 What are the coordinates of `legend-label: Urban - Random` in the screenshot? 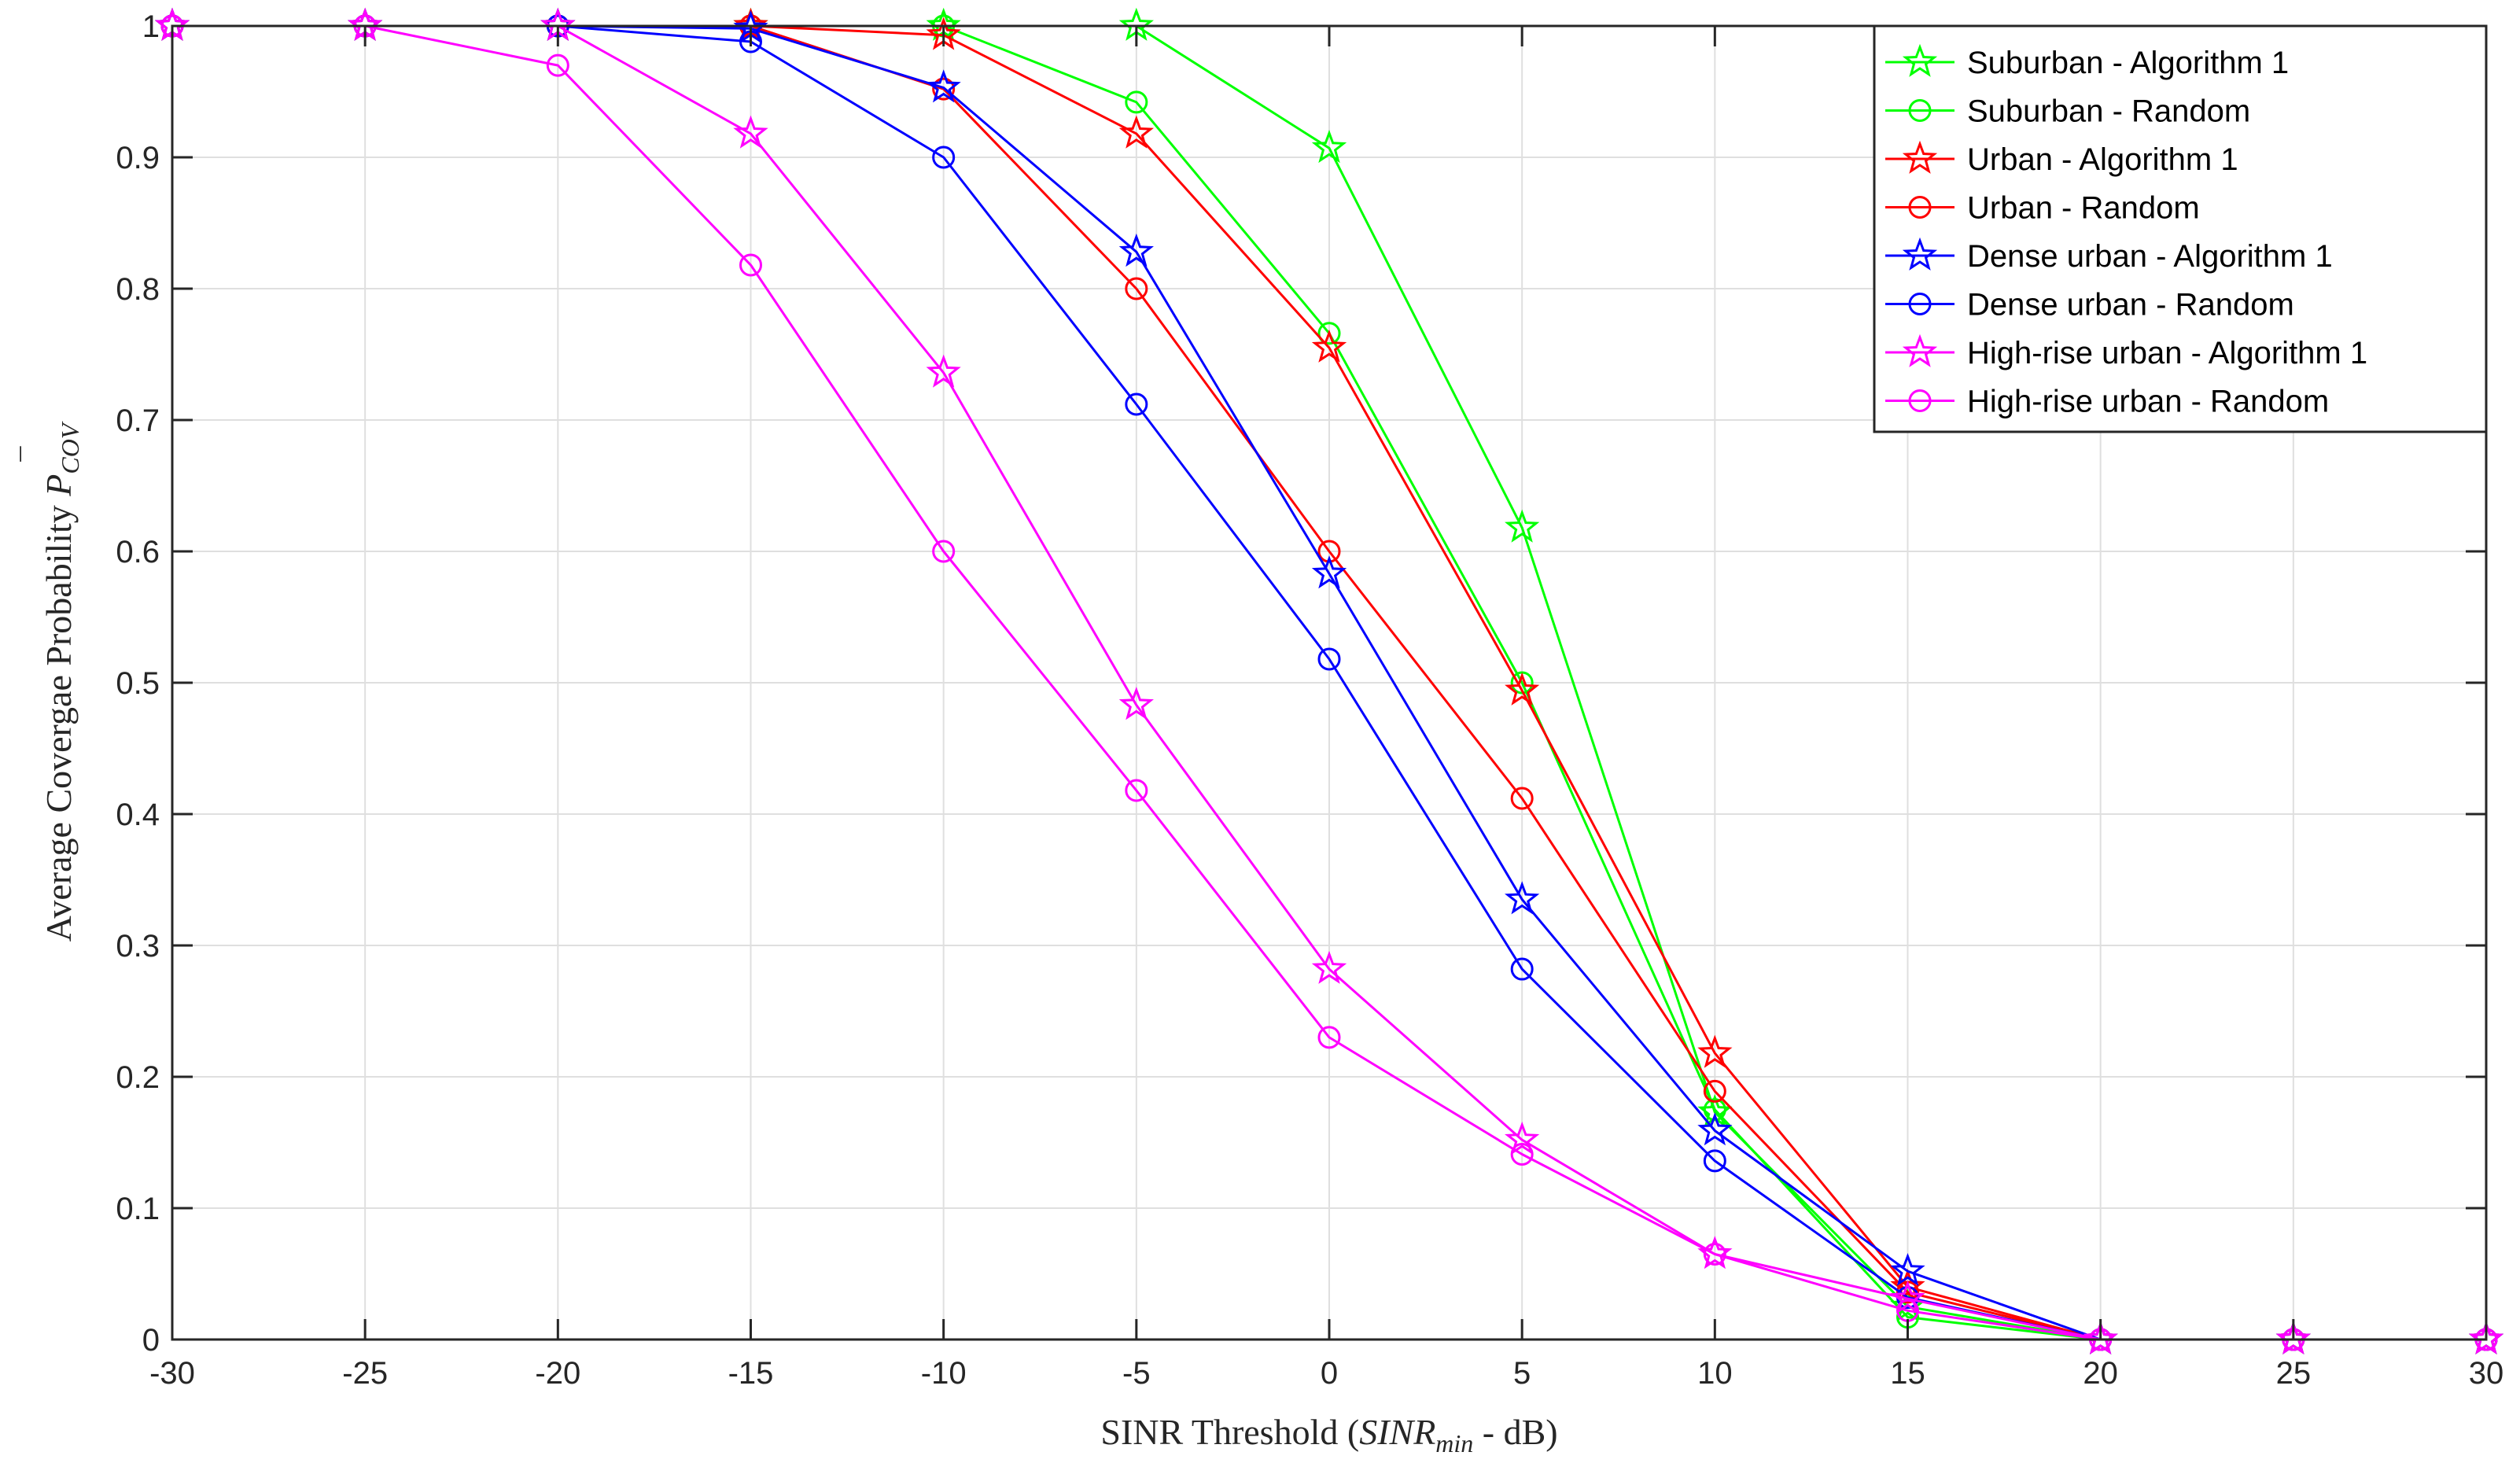 It's located at (2083, 208).